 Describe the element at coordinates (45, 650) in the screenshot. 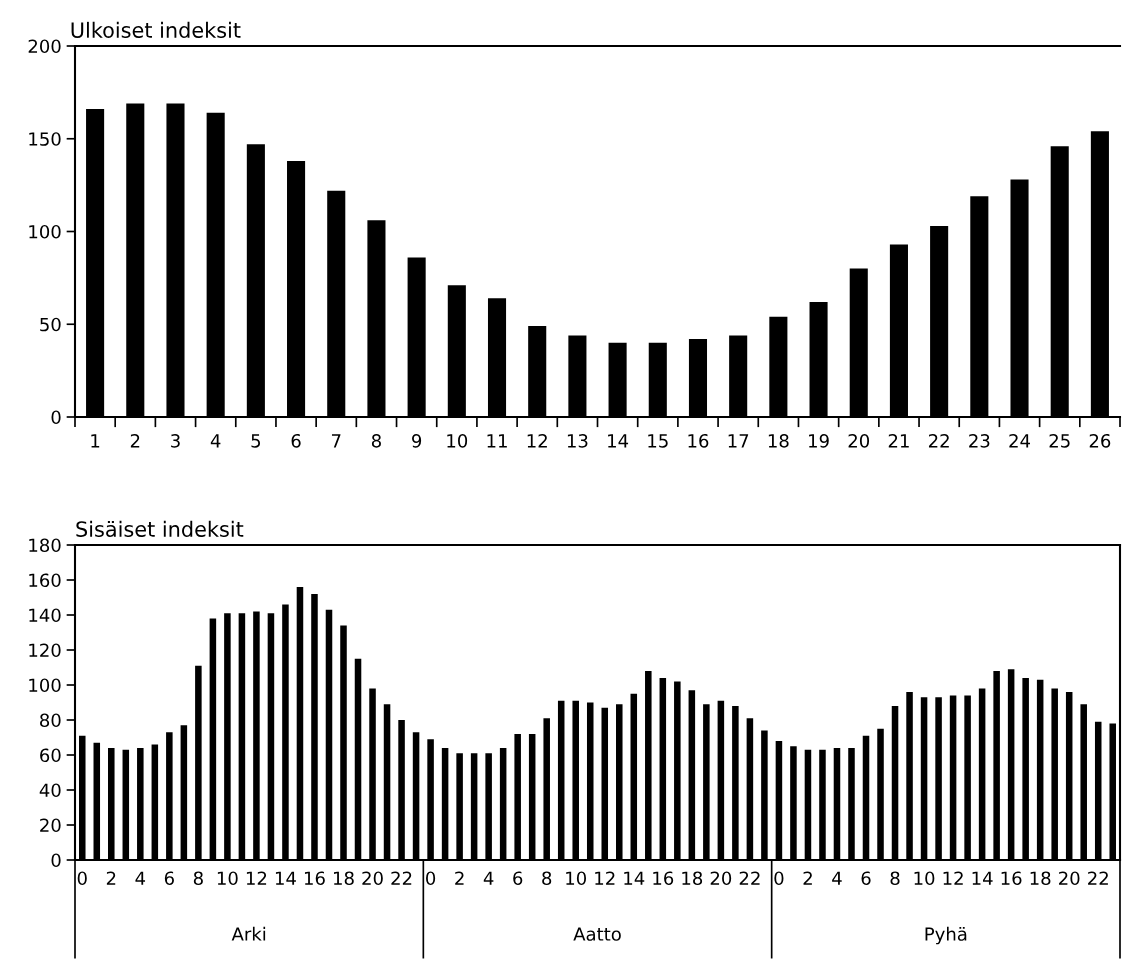

I see `y-tick-label: 120` at that location.